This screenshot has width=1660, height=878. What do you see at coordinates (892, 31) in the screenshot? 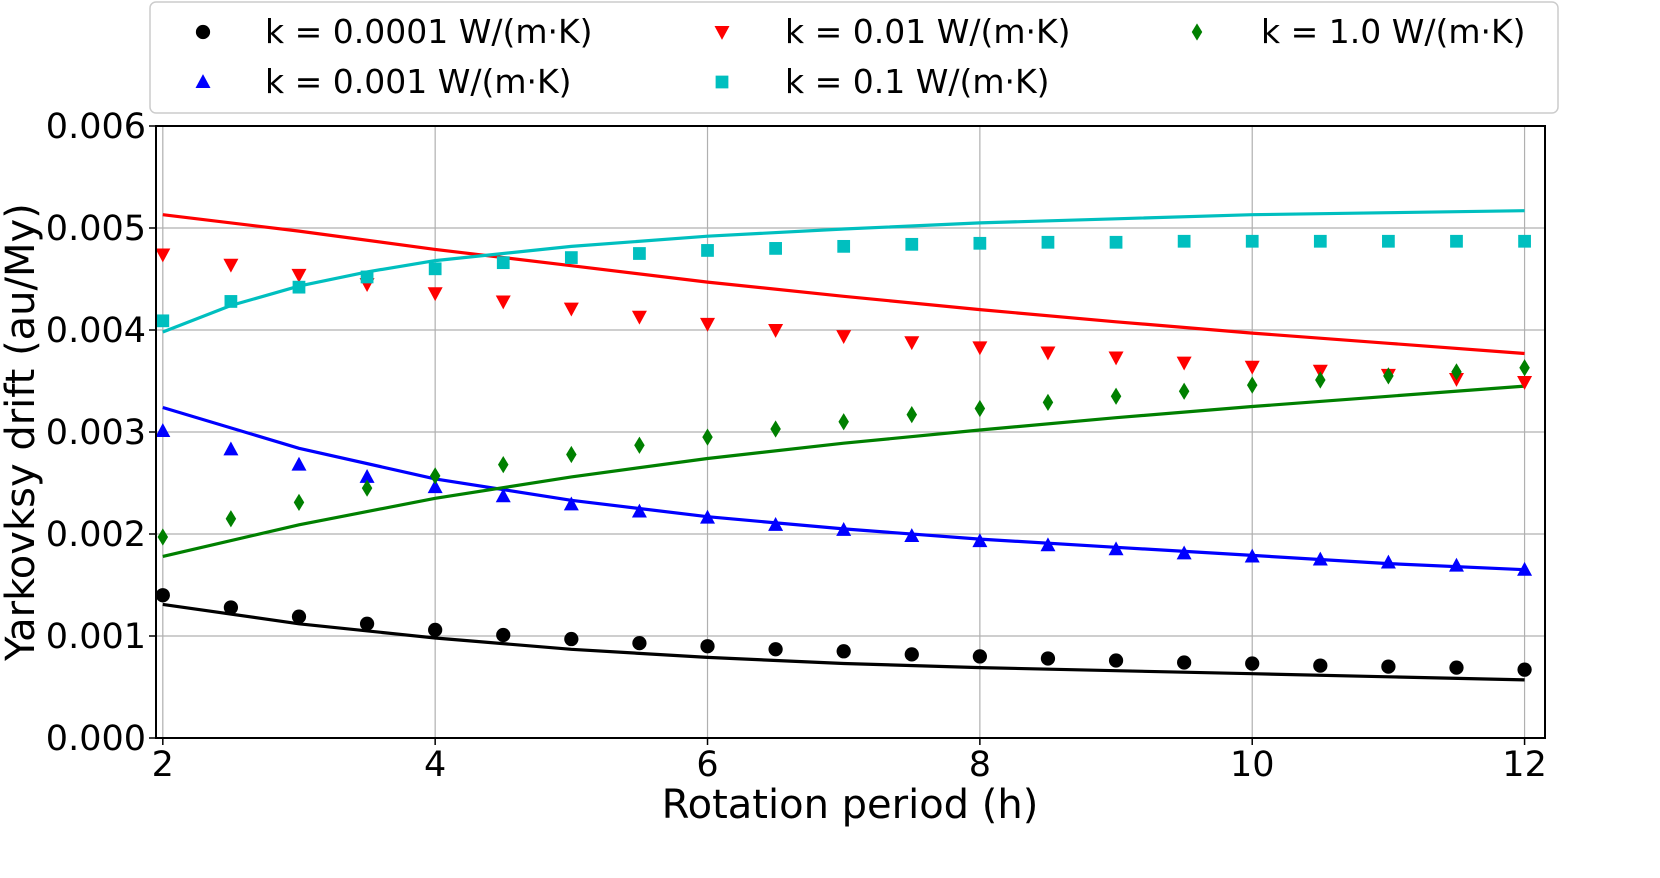
I see `legend-item: k = 0.01 W/(m·K)` at bounding box center [892, 31].